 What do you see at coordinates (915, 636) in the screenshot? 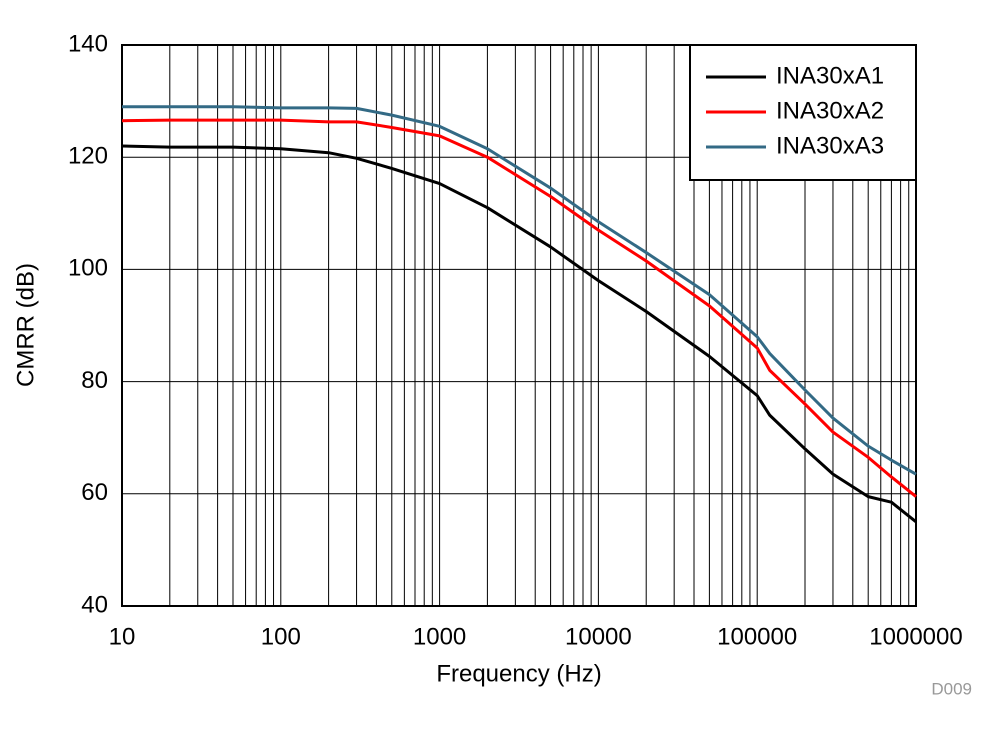
I see `x-tick-label: 1000000` at bounding box center [915, 636].